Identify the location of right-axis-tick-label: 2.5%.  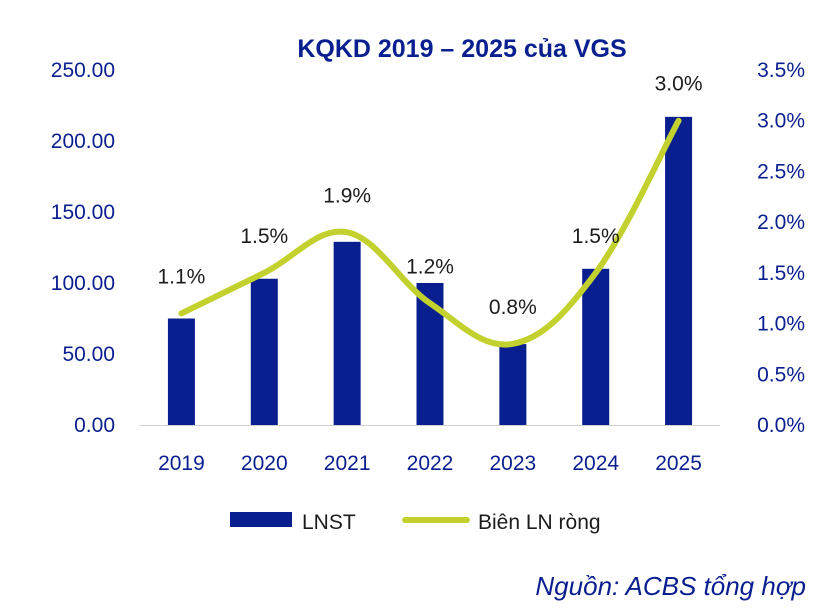
(781, 171).